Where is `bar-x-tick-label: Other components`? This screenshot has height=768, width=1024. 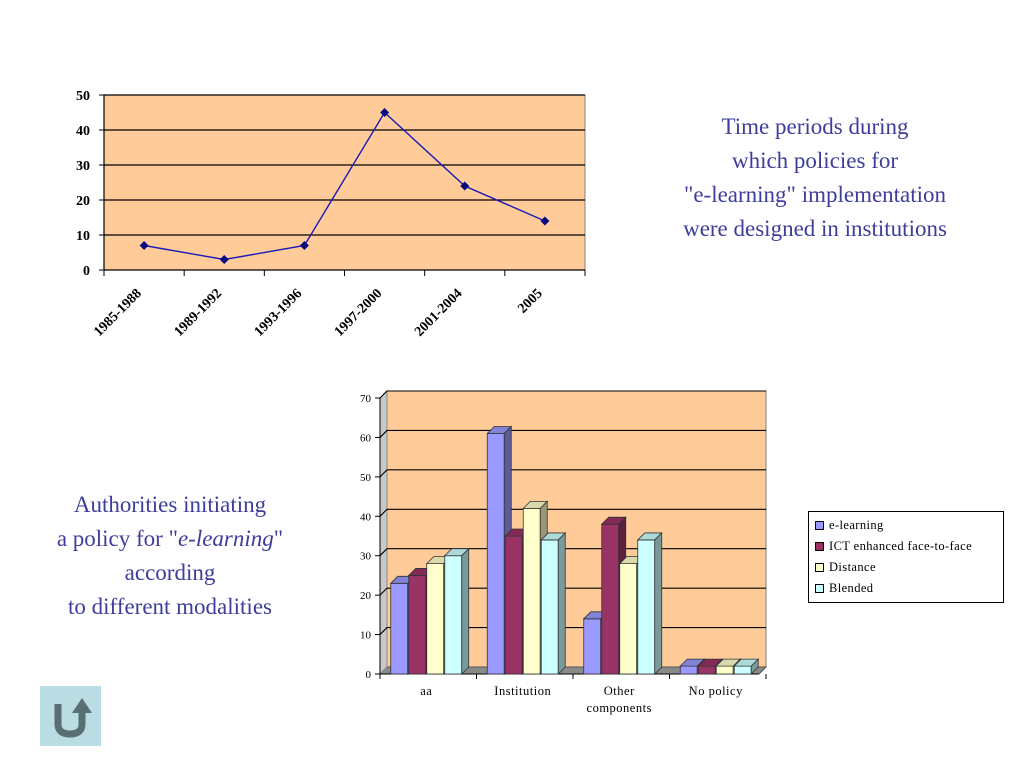 bar-x-tick-label: Other components is located at coordinates (619, 699).